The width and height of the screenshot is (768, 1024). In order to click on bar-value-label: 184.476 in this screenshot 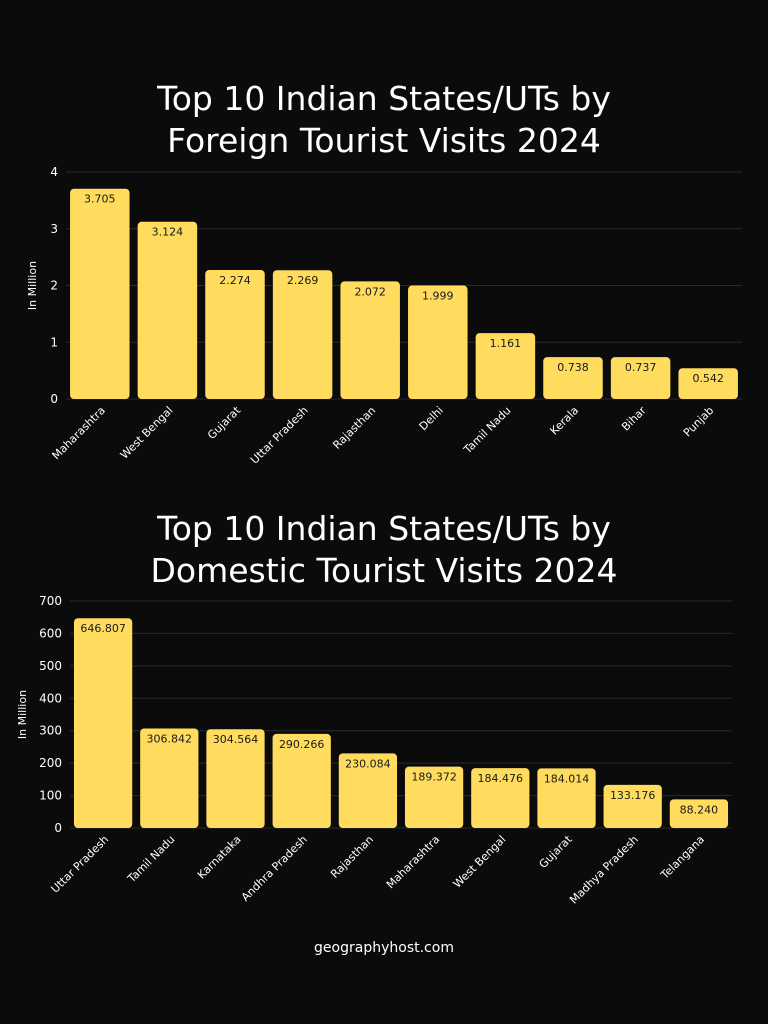, I will do `click(501, 778)`.